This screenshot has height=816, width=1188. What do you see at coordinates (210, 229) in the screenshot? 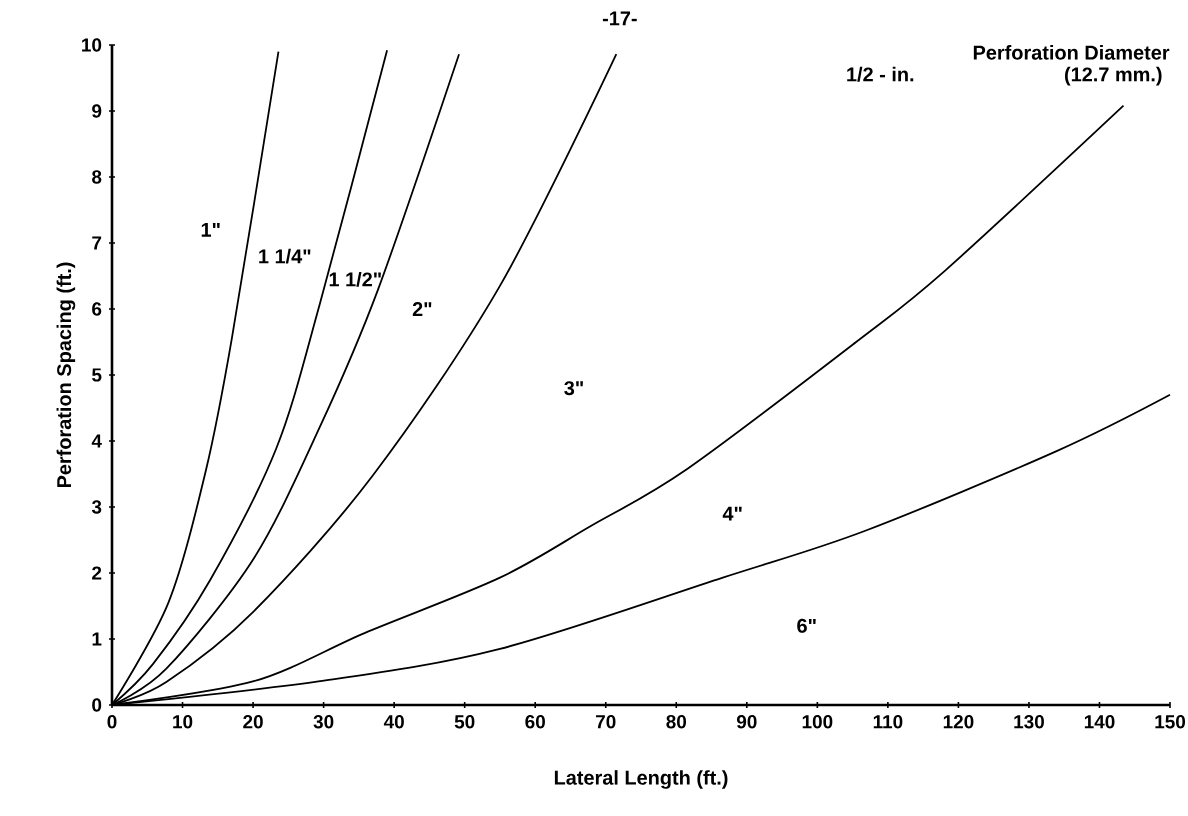
I see `annotation: 1"` at bounding box center [210, 229].